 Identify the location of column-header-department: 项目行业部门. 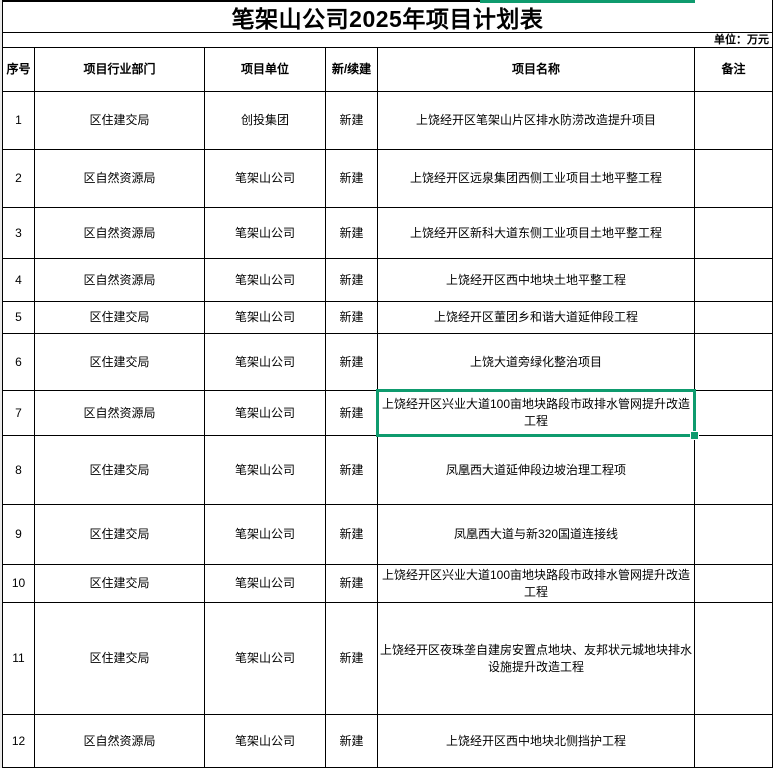
(120, 70).